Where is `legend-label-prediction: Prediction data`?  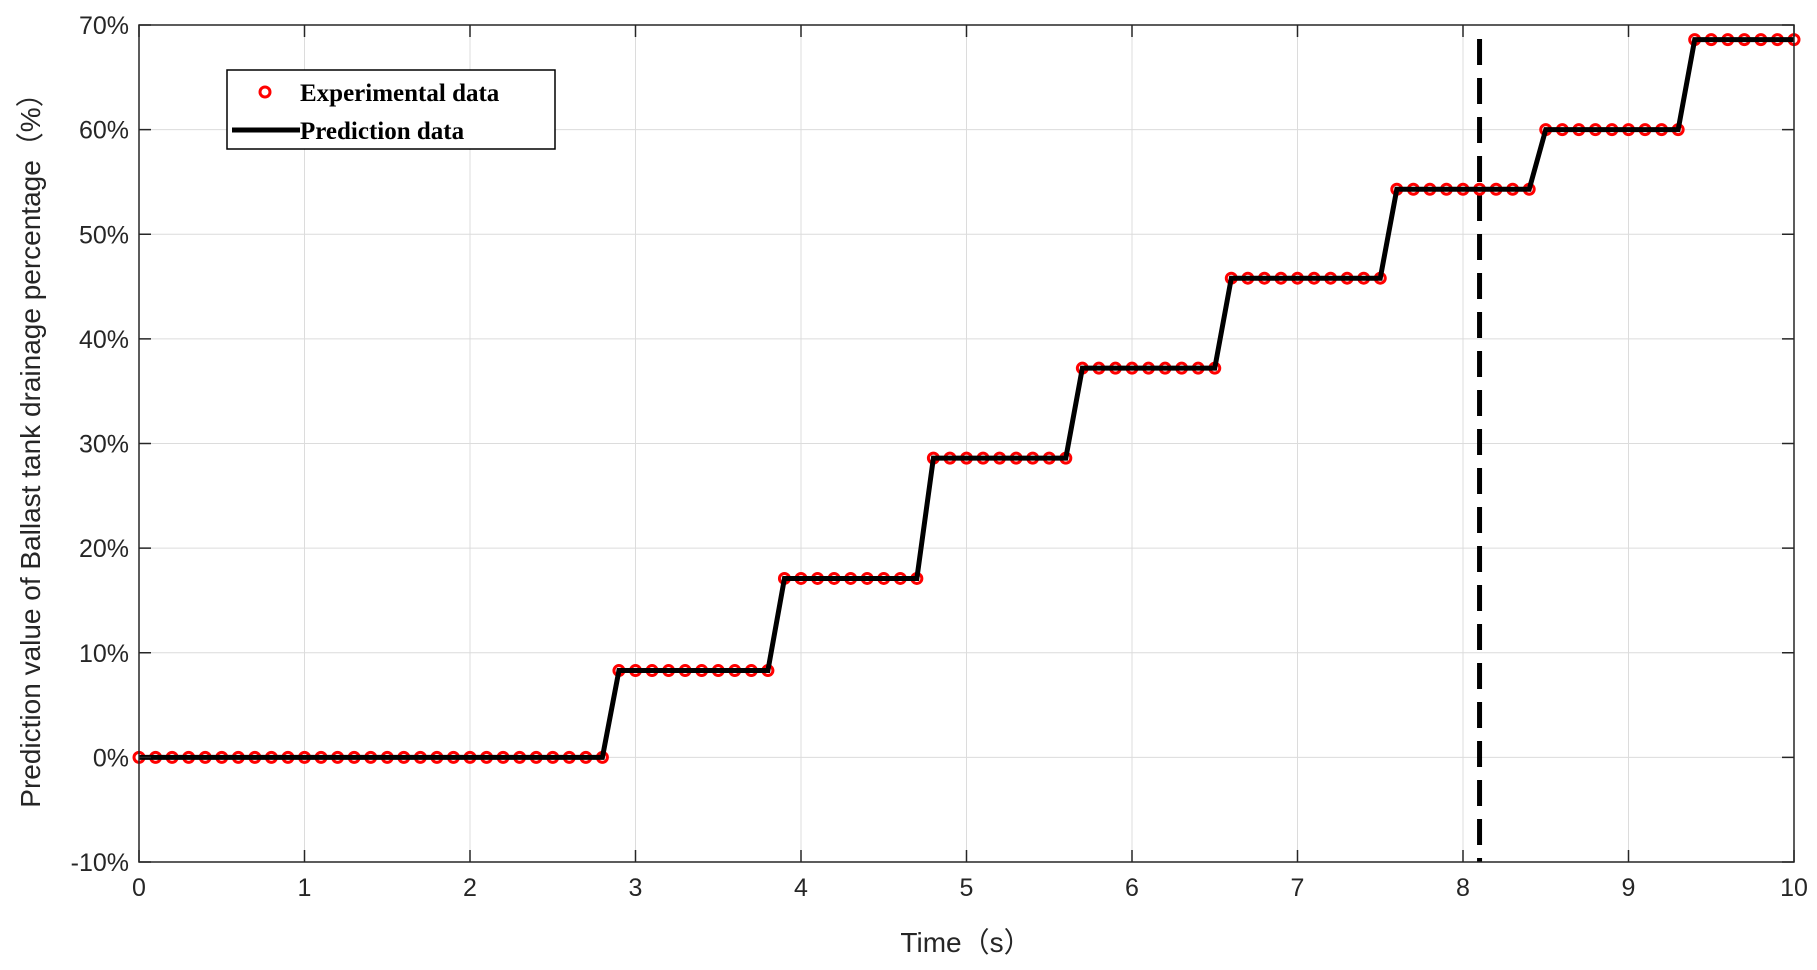
legend-label-prediction: Prediction data is located at coordinates (382, 131).